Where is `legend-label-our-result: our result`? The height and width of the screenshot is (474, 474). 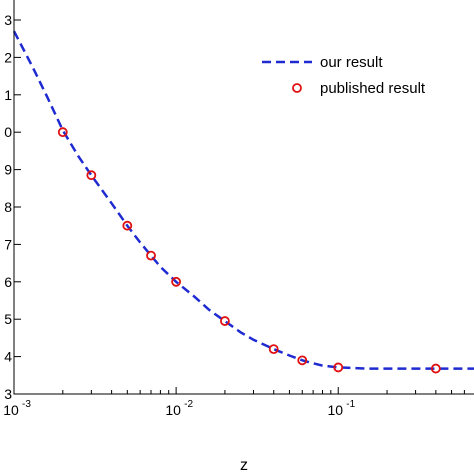
legend-label-our-result: our result is located at coordinates (351, 62).